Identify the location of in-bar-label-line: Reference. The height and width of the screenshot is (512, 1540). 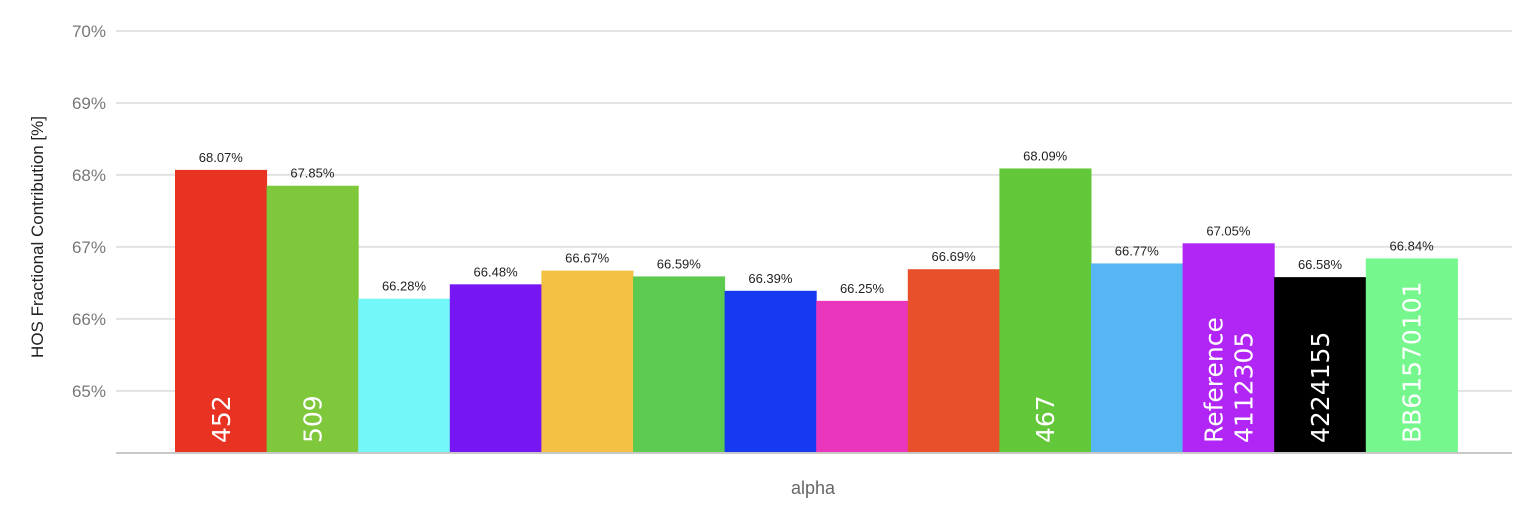
(1213, 380).